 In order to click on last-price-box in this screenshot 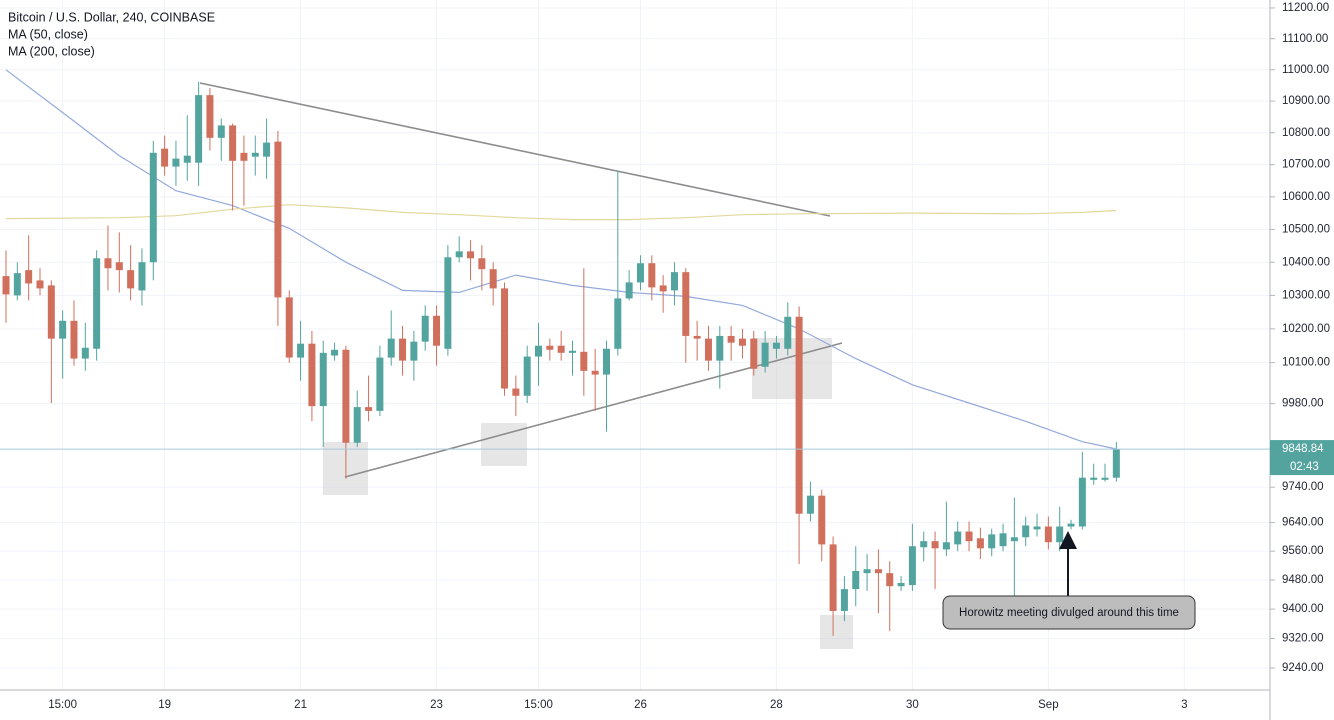, I will do `click(1302, 458)`.